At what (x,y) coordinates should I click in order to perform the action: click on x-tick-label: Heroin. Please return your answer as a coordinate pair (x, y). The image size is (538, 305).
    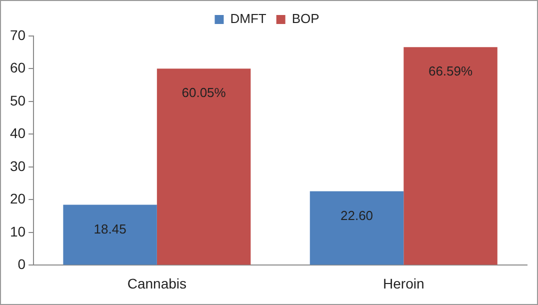
    Looking at the image, I should click on (403, 283).